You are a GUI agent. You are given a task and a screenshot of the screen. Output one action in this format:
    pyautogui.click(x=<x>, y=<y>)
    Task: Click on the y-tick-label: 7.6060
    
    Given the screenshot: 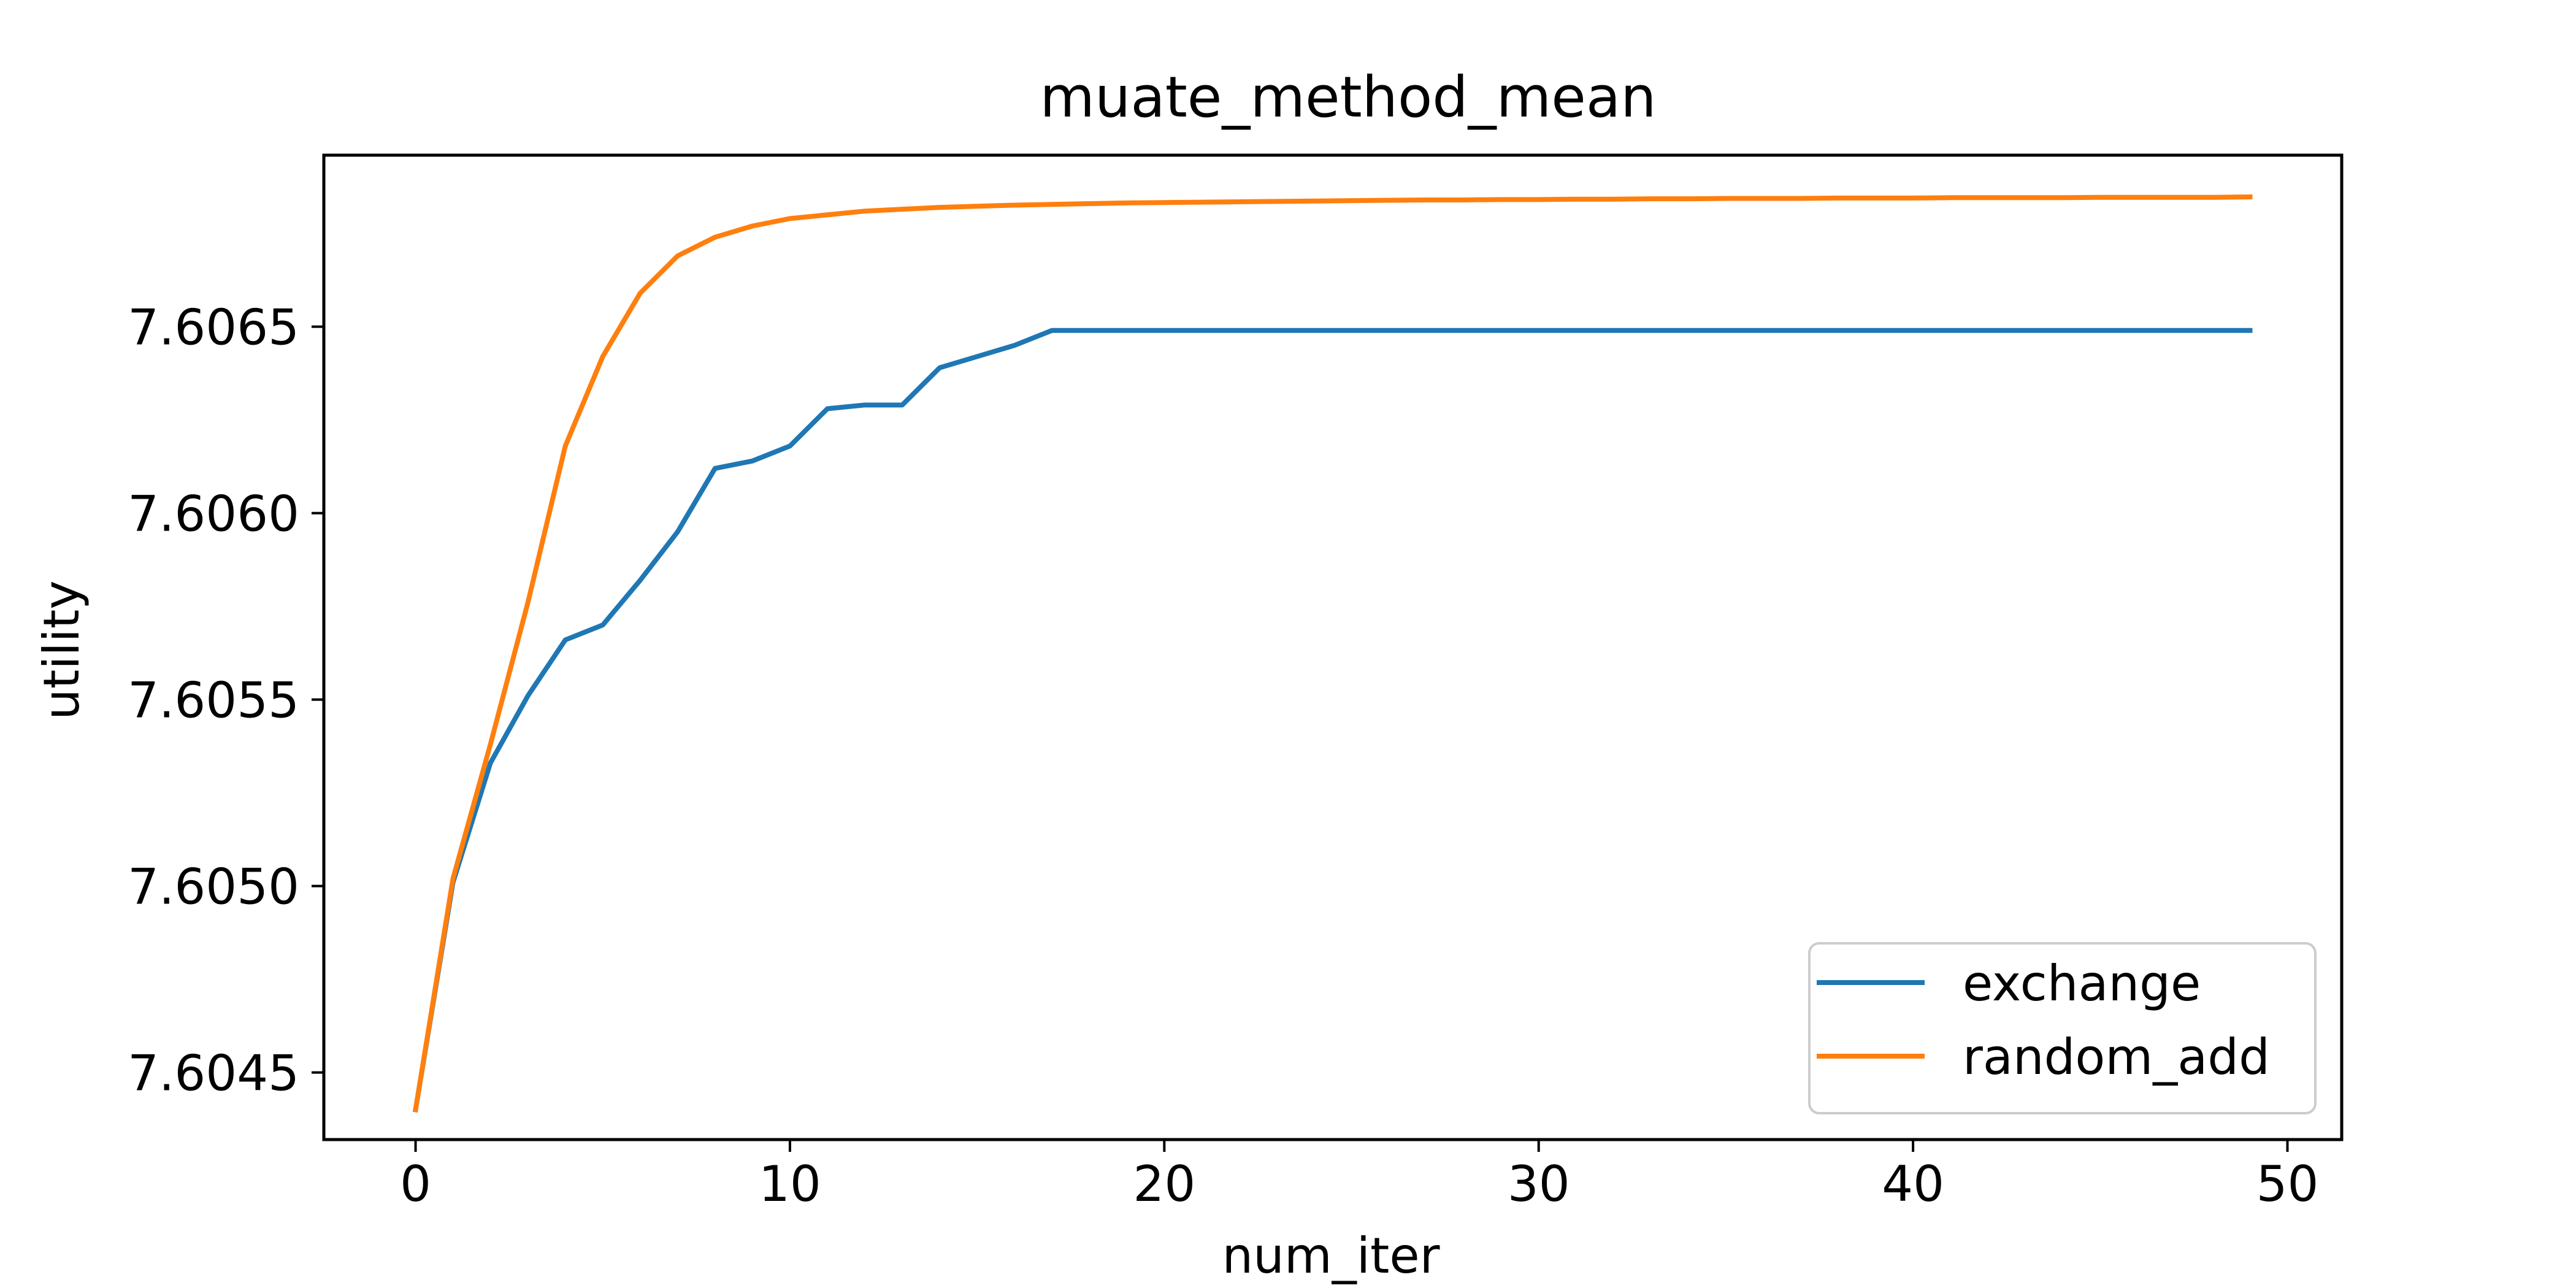 What is the action you would take?
    pyautogui.click(x=213, y=514)
    